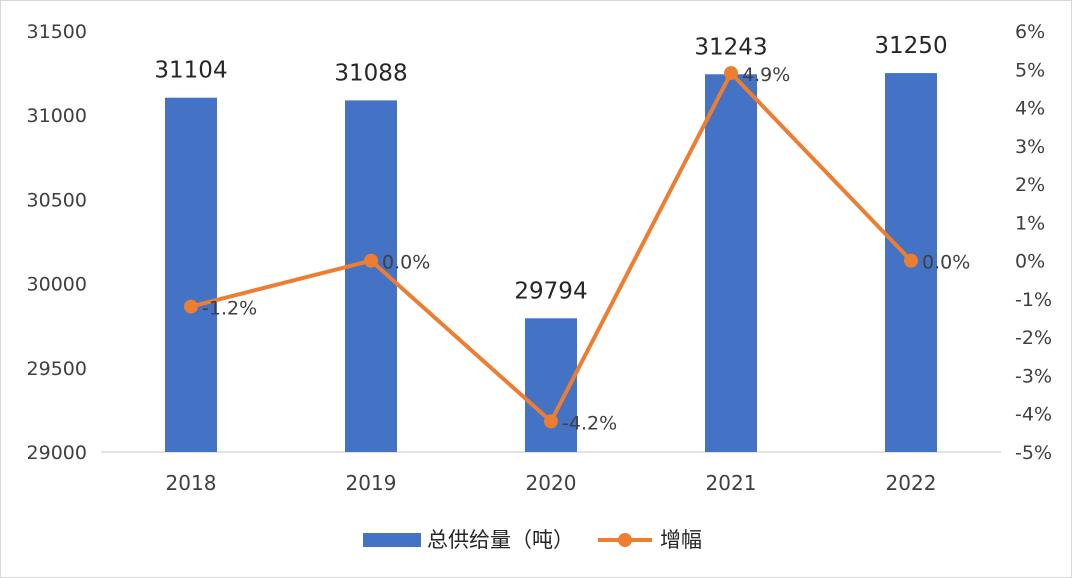 The width and height of the screenshot is (1072, 578). What do you see at coordinates (57, 200) in the screenshot?
I see `left-tick-label: 30500` at bounding box center [57, 200].